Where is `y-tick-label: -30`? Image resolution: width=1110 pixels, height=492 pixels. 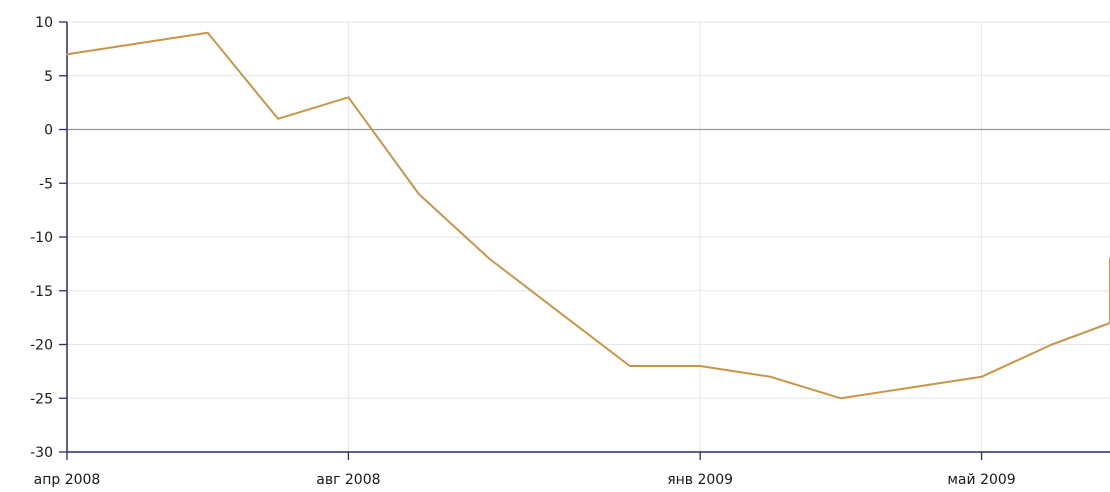
y-tick-label: -30 is located at coordinates (41, 453).